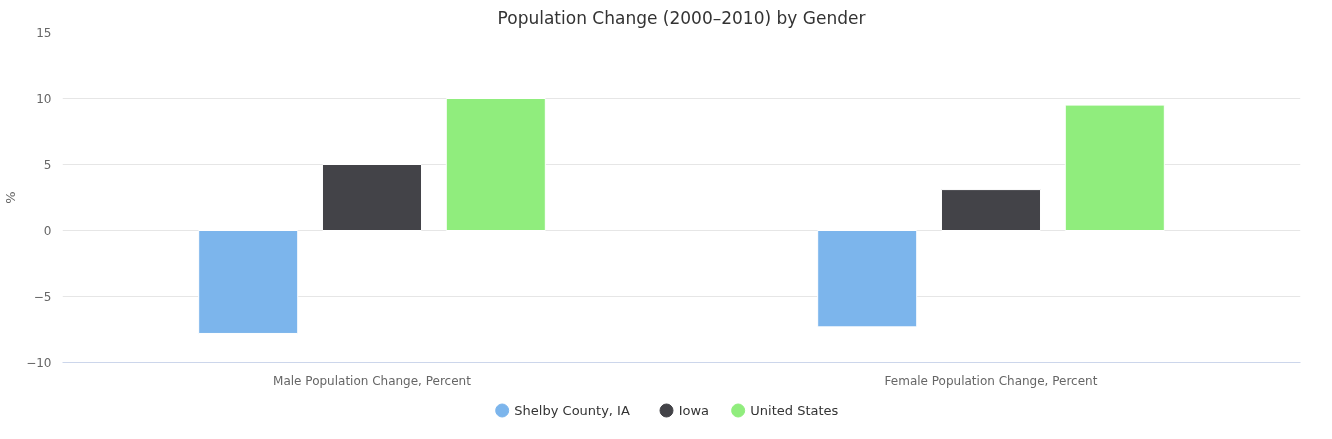 The width and height of the screenshot is (1332, 439). I want to click on y-tick-label: 0, so click(47, 231).